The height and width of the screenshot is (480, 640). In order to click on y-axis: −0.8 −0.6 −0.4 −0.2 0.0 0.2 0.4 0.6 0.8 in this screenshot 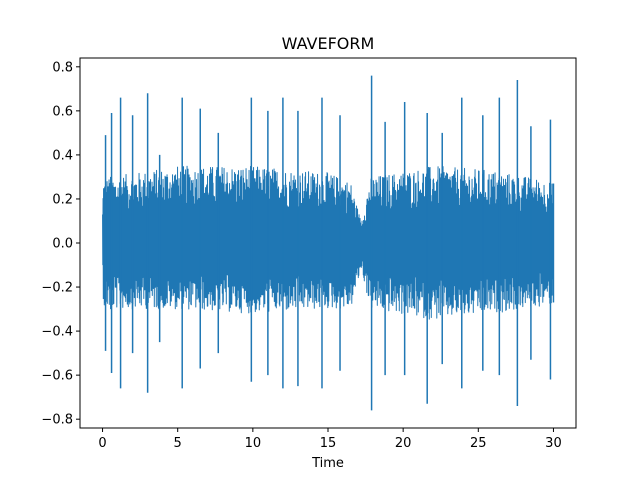, I will do `click(60, 244)`.